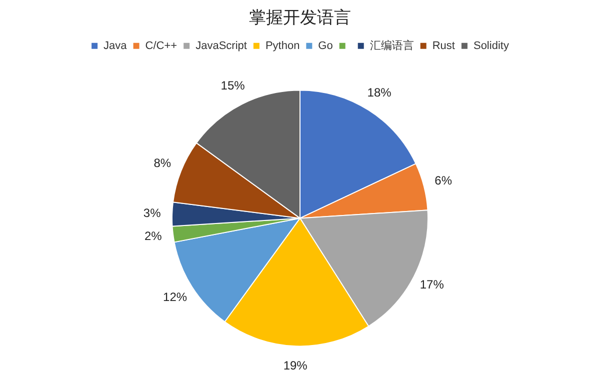 This screenshot has width=600, height=379. I want to click on legend-label: Python, so click(282, 46).